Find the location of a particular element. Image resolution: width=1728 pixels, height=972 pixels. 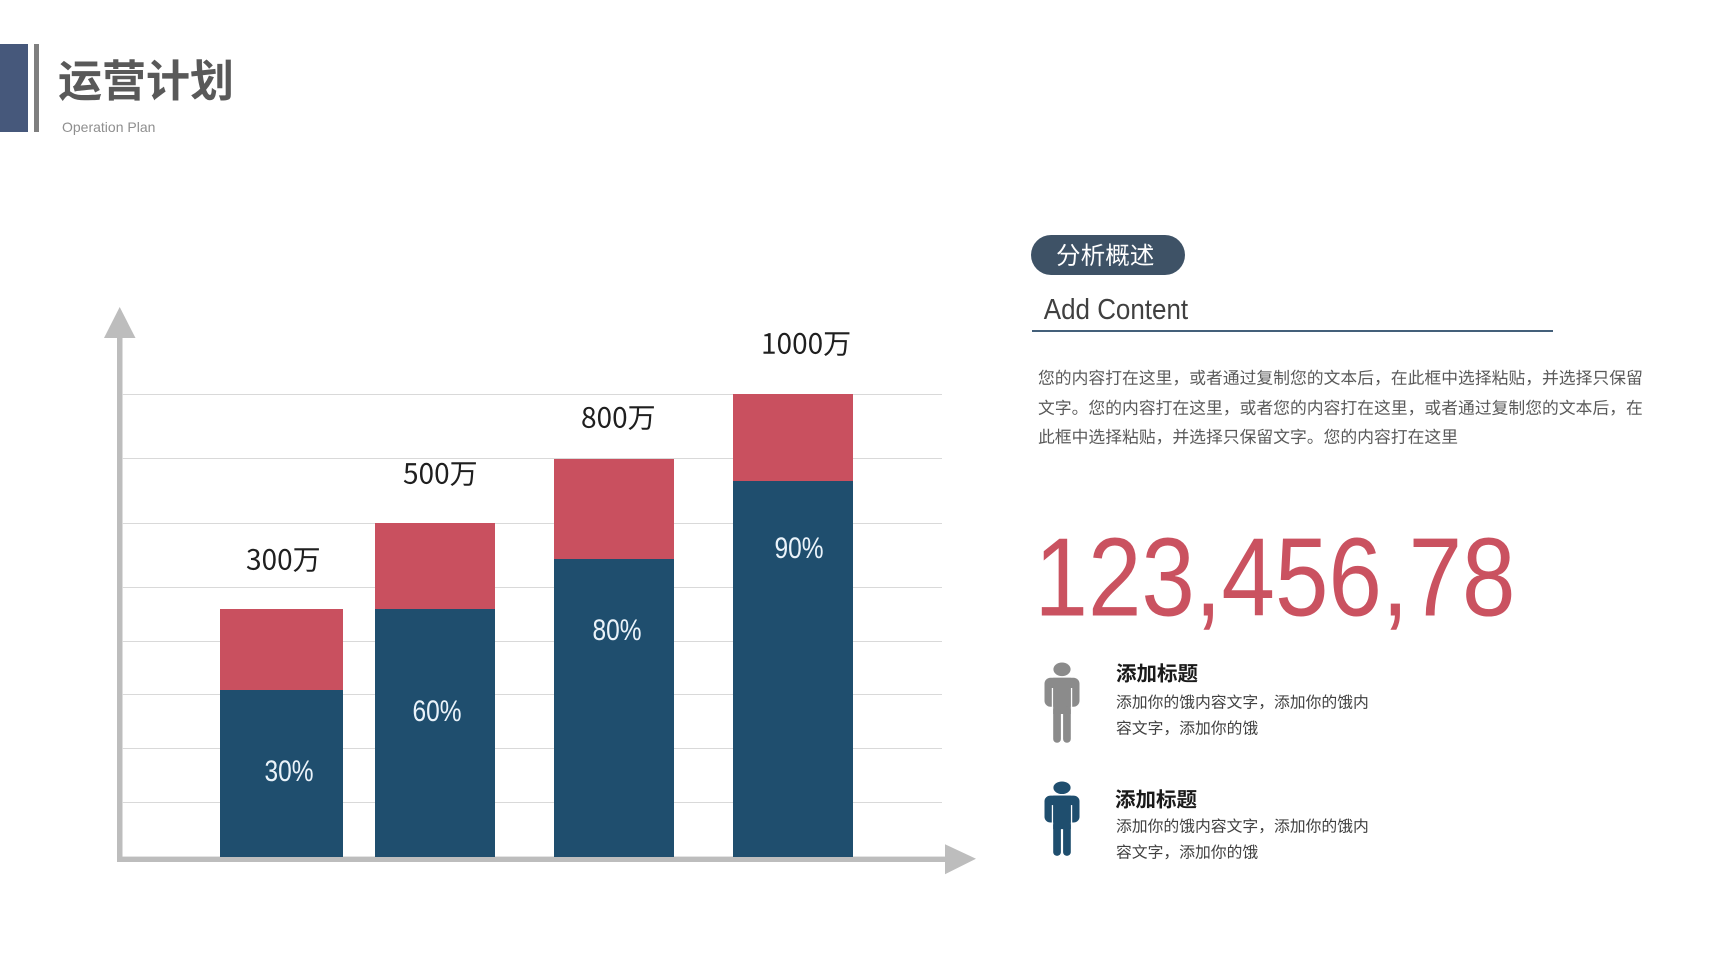

svg-text: 80% is located at coordinates (616, 630).